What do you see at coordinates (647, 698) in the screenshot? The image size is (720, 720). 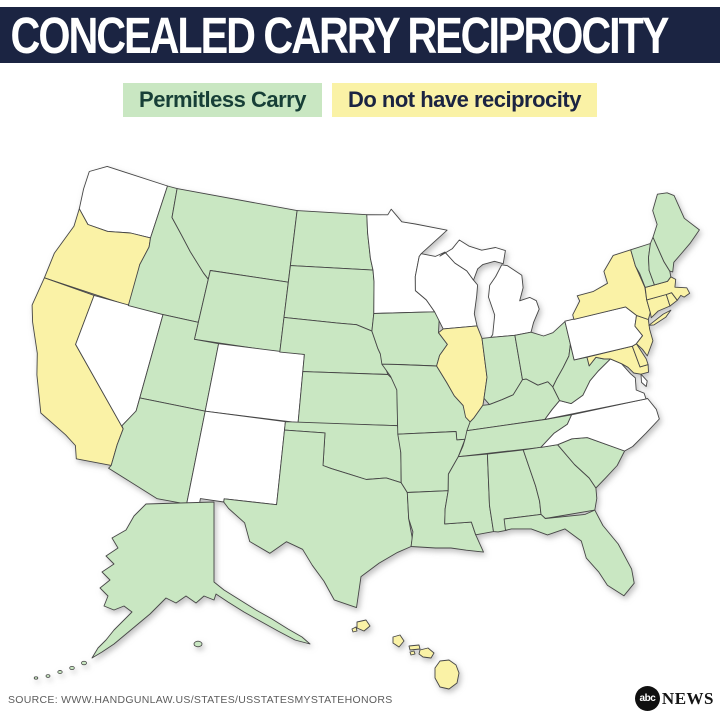 I see `abc-circle-icon: abc` at bounding box center [647, 698].